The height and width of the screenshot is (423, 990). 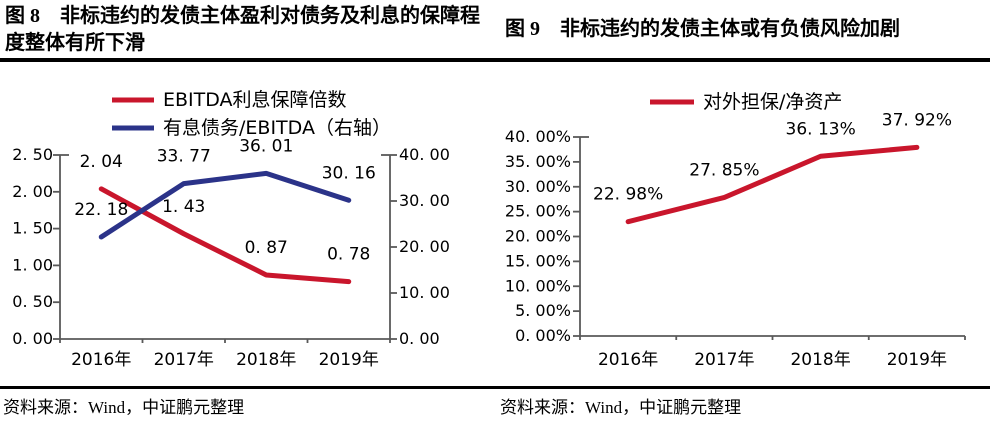 What do you see at coordinates (419, 338) in the screenshot?
I see `right-tick-label: 0. 00` at bounding box center [419, 338].